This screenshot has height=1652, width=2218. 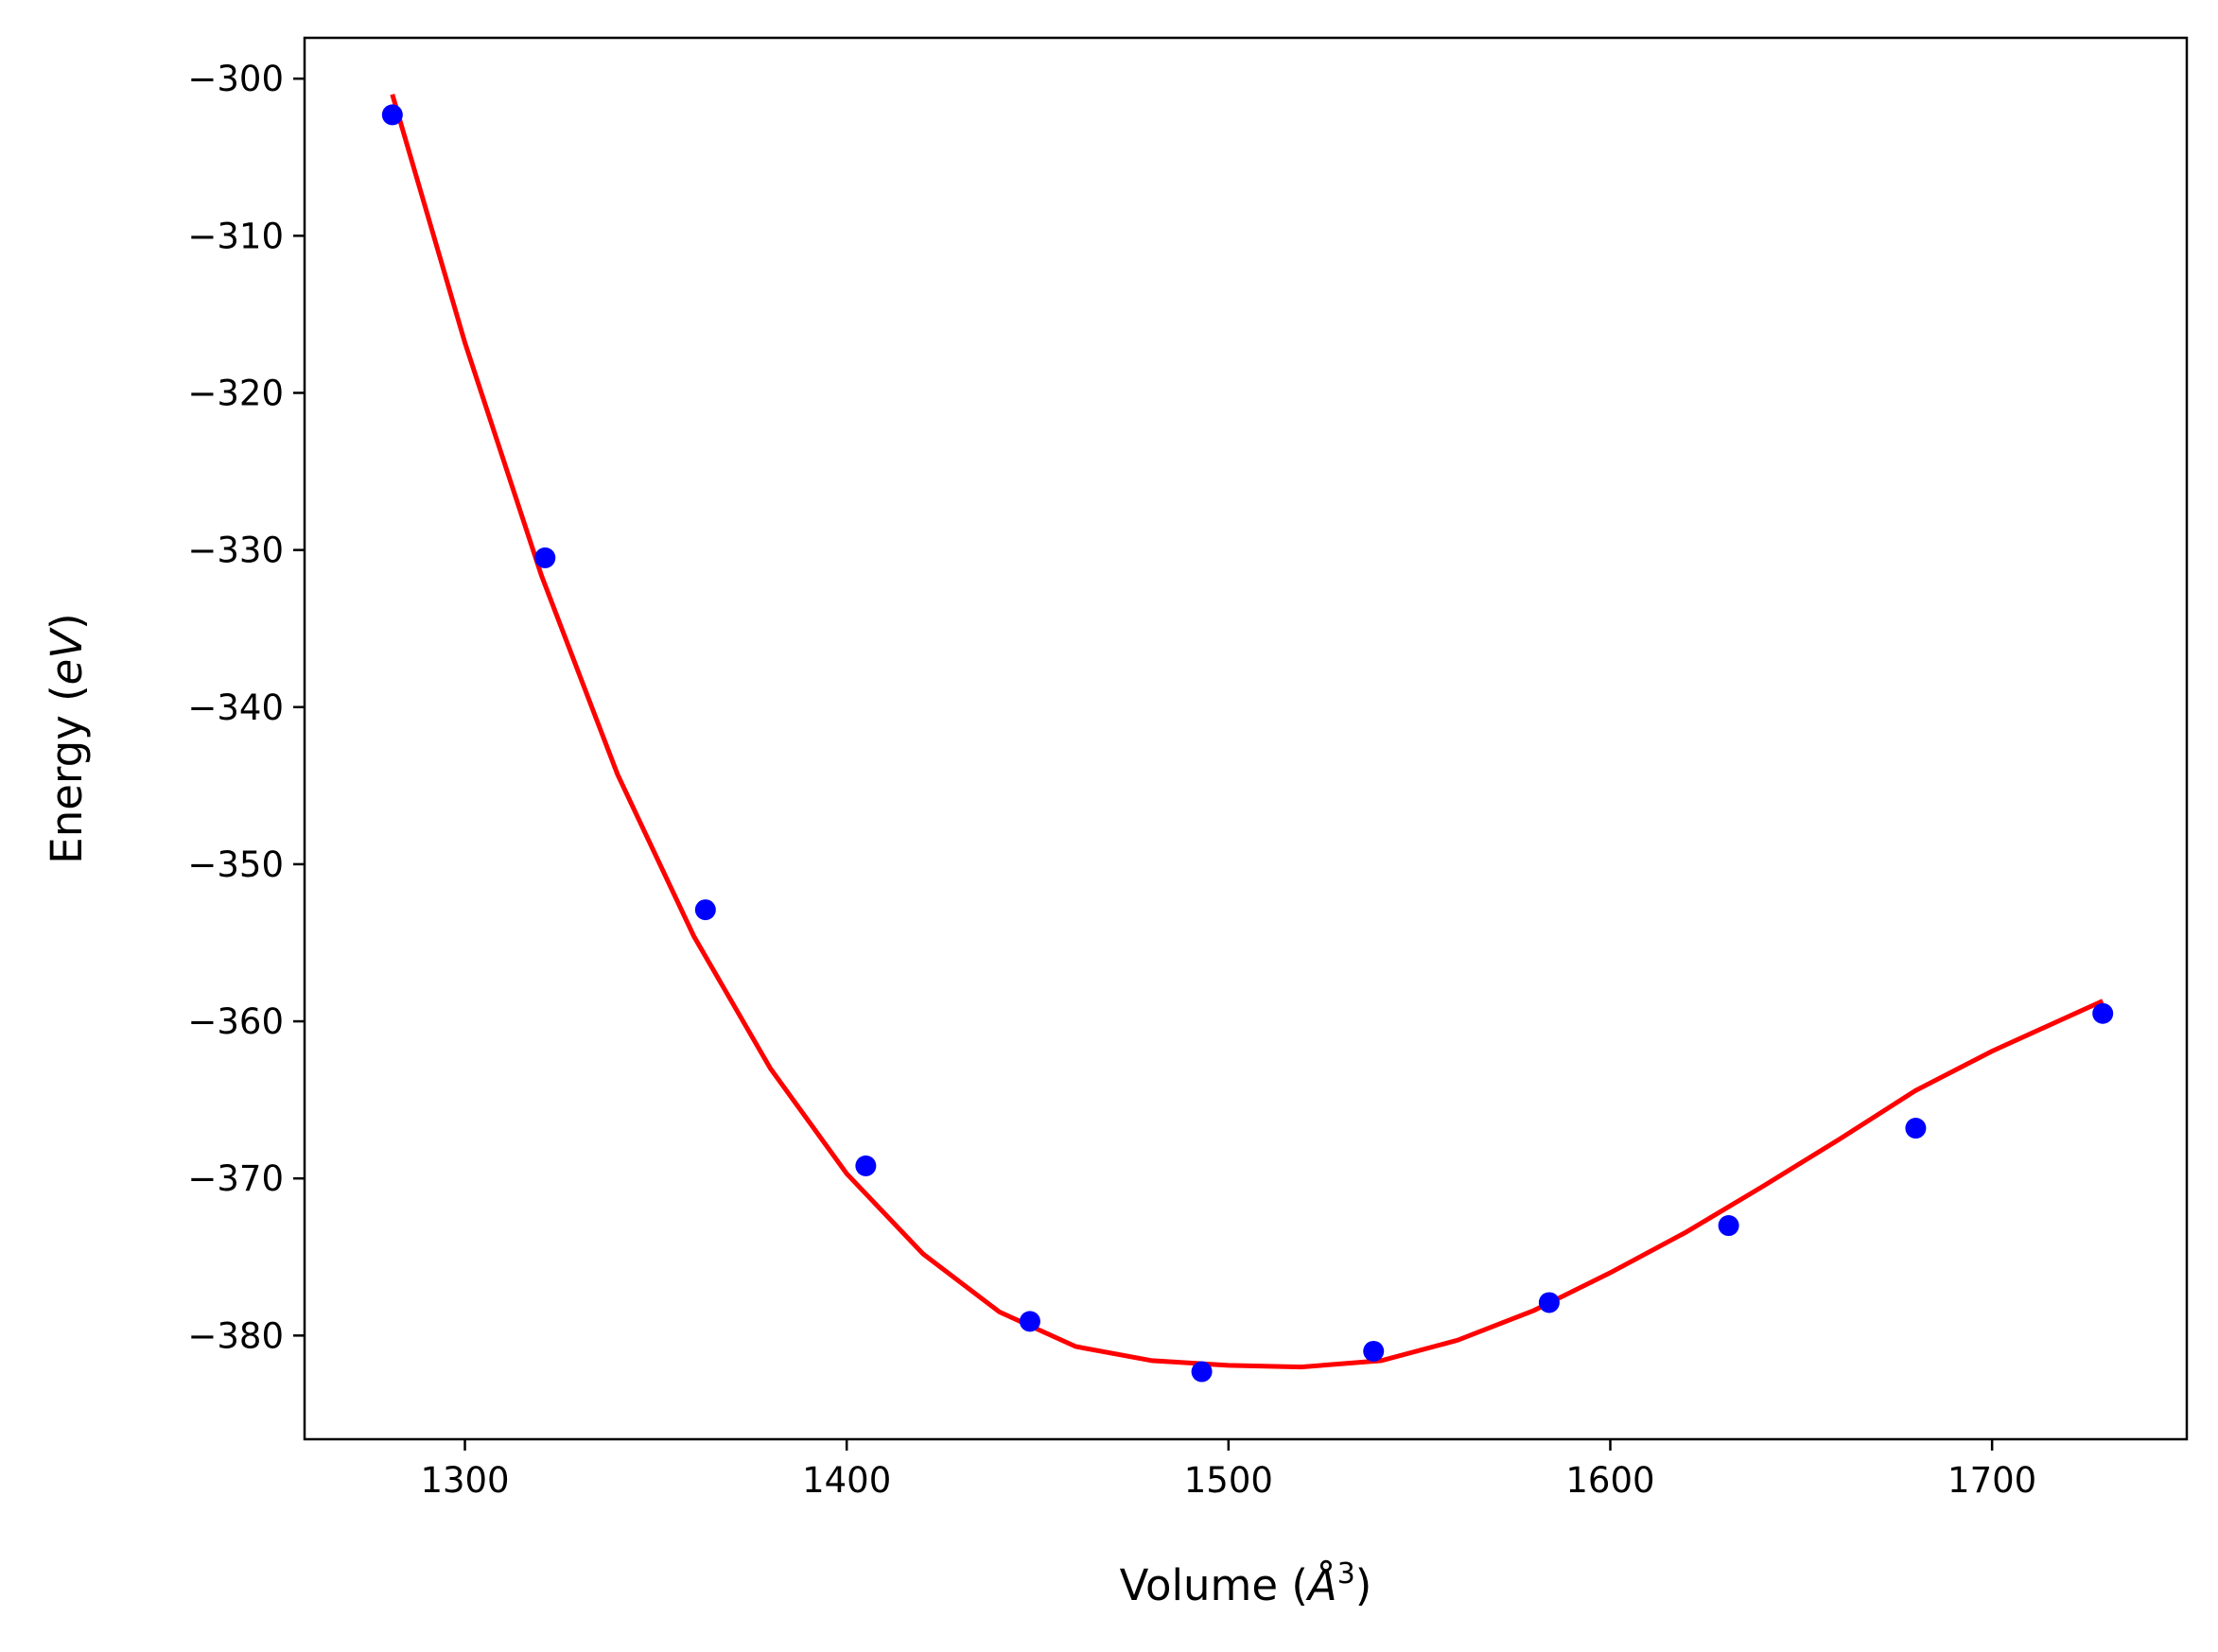 What do you see at coordinates (1214, 1585) in the screenshot?
I see `x-axis-label-prefix: Volume (` at bounding box center [1214, 1585].